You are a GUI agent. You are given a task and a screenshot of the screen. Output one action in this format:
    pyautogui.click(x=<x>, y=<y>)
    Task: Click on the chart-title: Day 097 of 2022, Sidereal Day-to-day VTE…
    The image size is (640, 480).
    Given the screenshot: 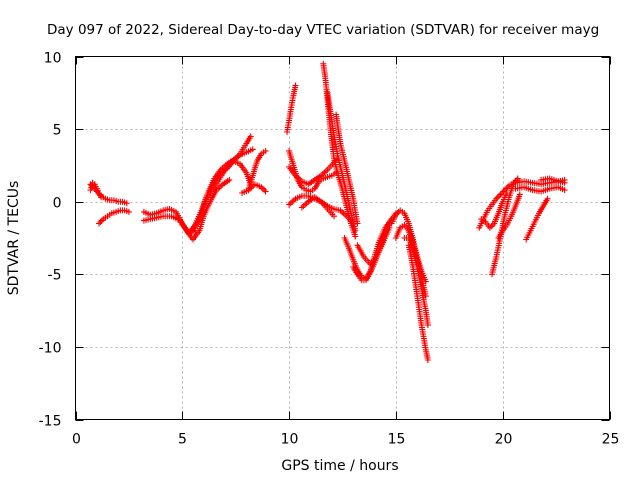 What is the action you would take?
    pyautogui.click(x=323, y=30)
    